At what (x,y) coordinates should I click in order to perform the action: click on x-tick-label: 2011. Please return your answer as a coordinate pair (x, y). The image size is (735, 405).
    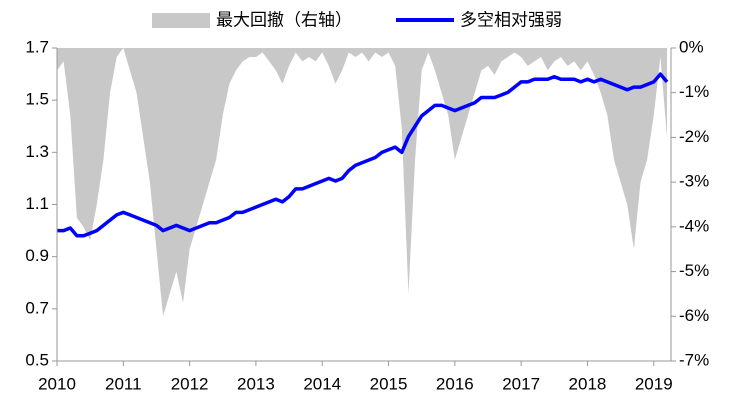
    Looking at the image, I should click on (123, 383).